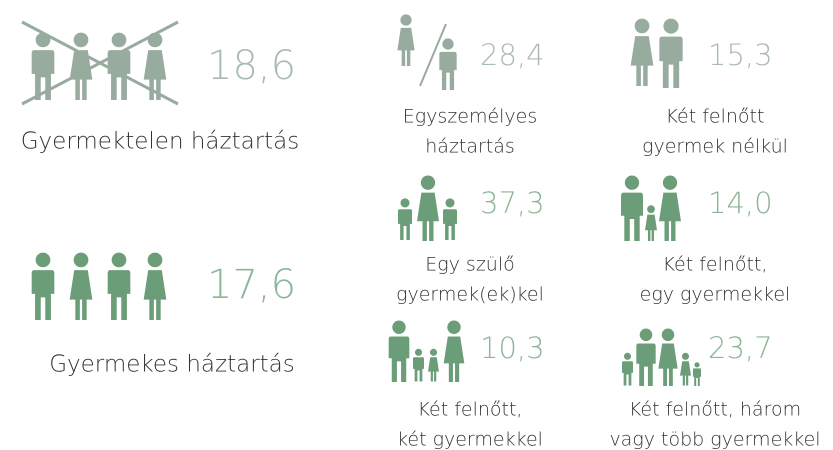 This screenshot has width=833, height=450. Describe the element at coordinates (740, 203) in the screenshot. I see `value: 14,0` at that location.